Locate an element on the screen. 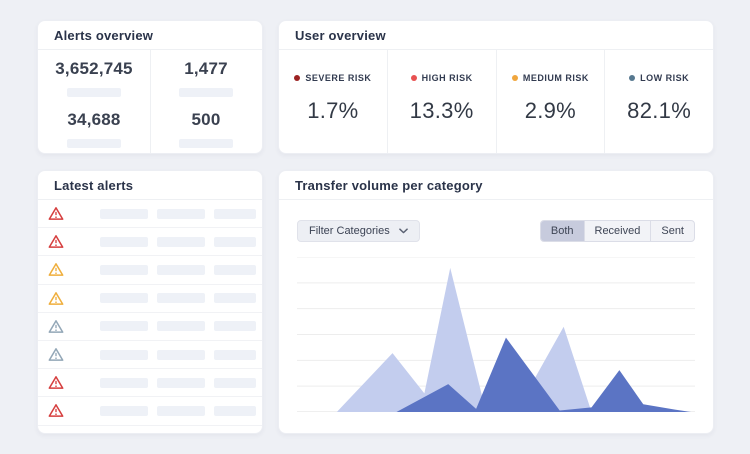 The image size is (750, 454). stat-cell: 3,652,745 is located at coordinates (94, 76).